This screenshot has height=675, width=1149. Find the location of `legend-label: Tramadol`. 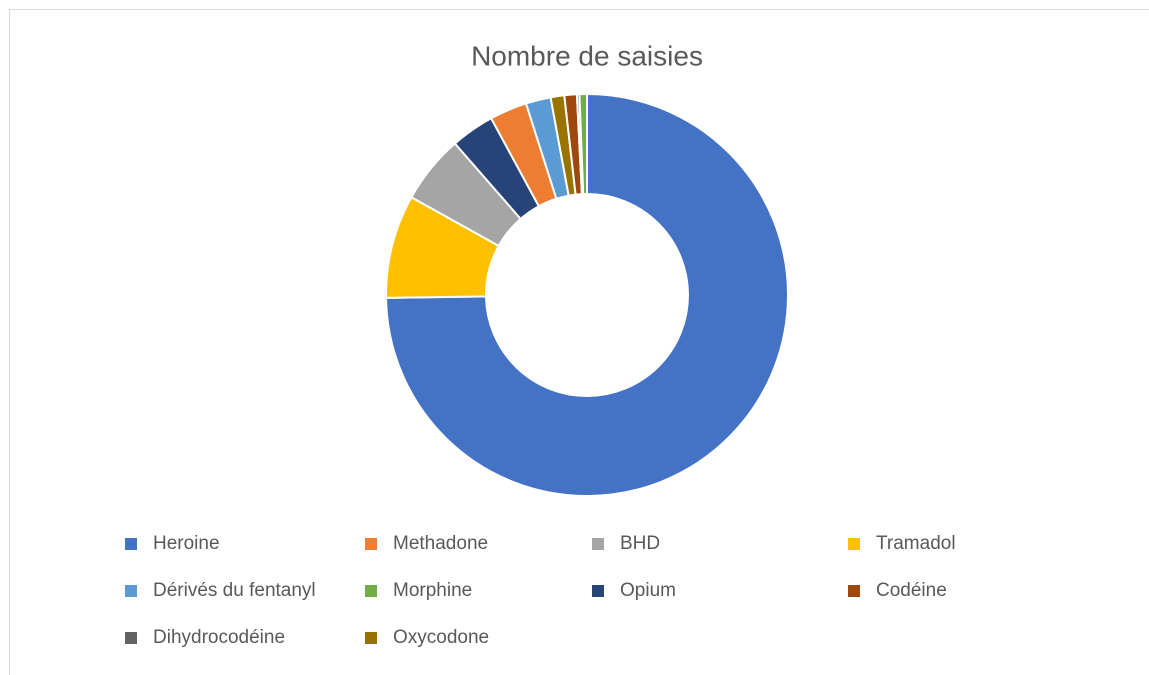

legend-label: Tramadol is located at coordinates (916, 543).